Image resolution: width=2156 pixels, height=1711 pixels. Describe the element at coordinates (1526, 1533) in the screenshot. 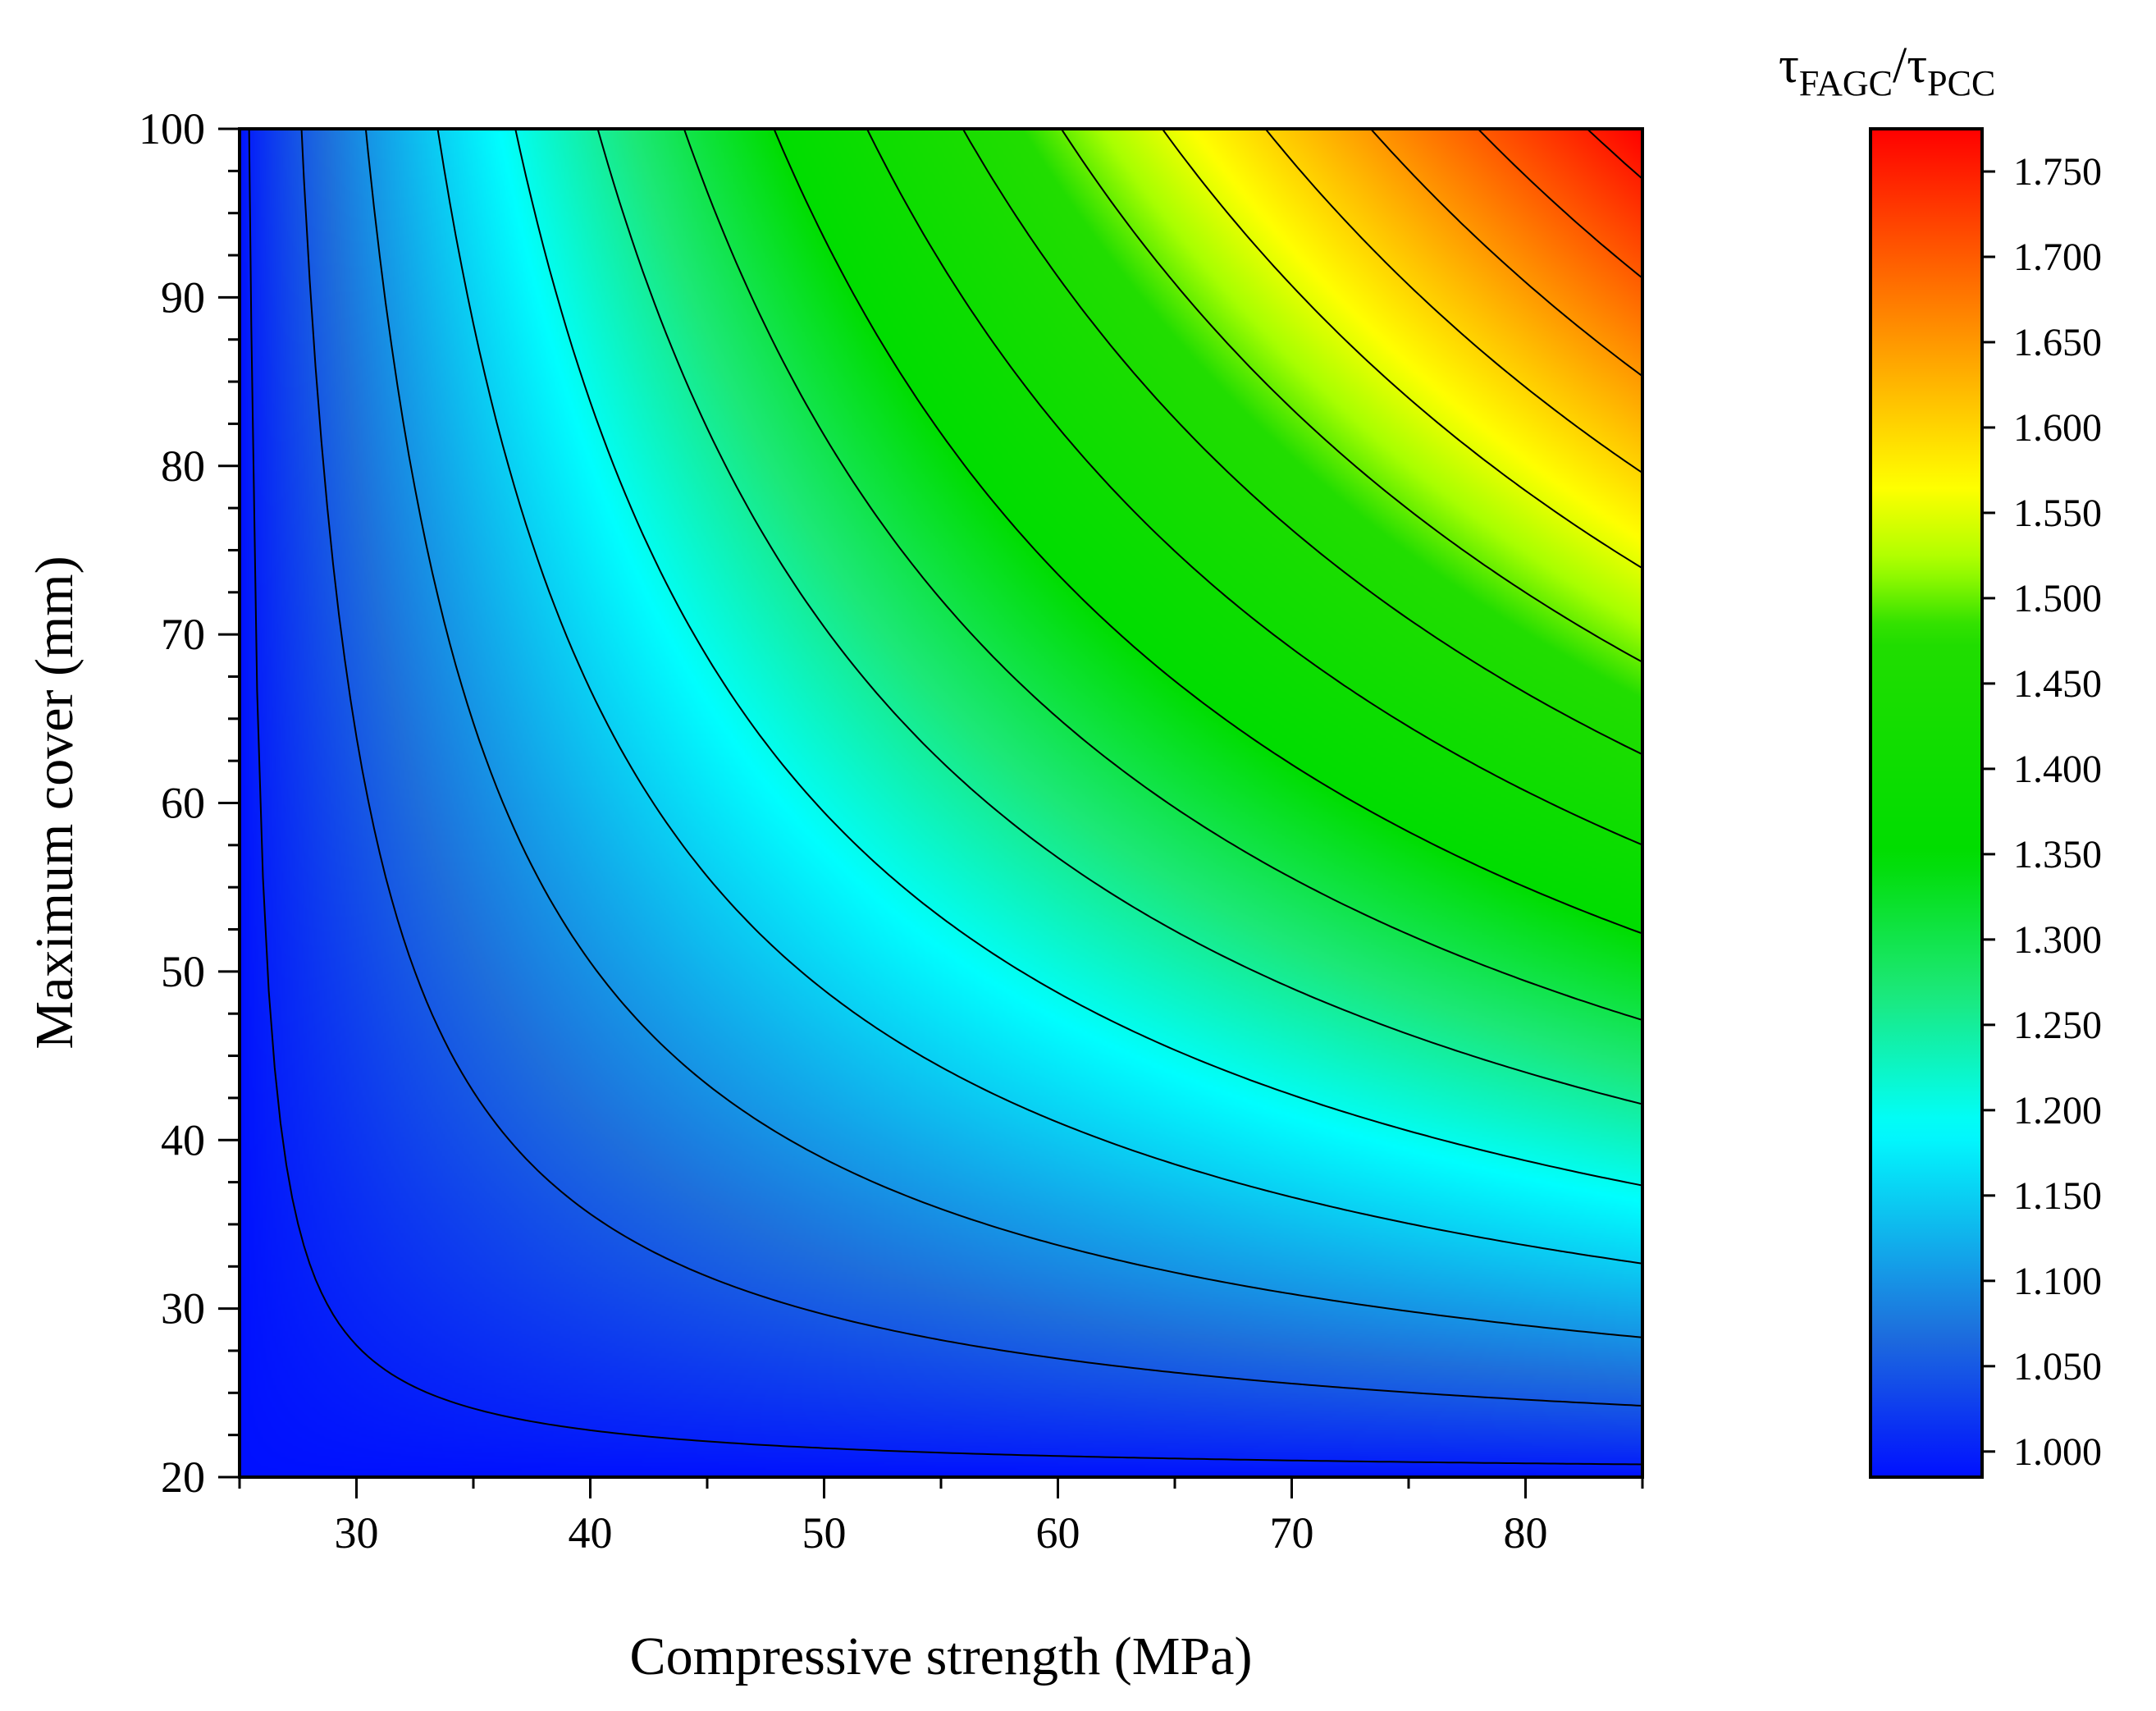

I see `x-tick-label: 80` at that location.